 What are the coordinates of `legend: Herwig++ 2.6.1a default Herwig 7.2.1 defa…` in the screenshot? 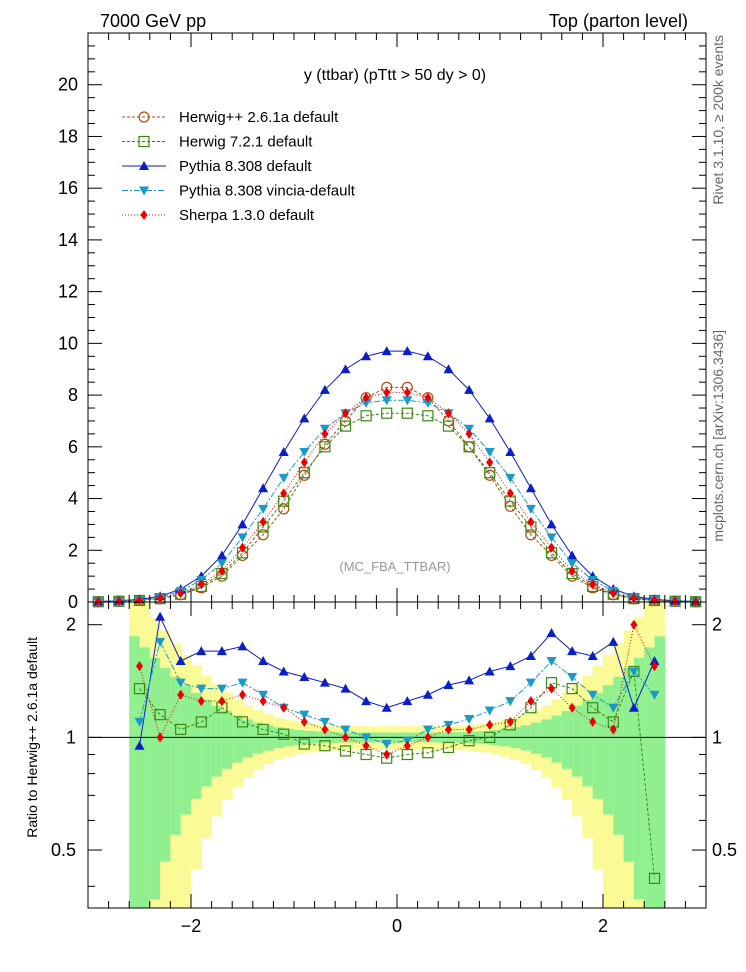 It's located at (239, 166).